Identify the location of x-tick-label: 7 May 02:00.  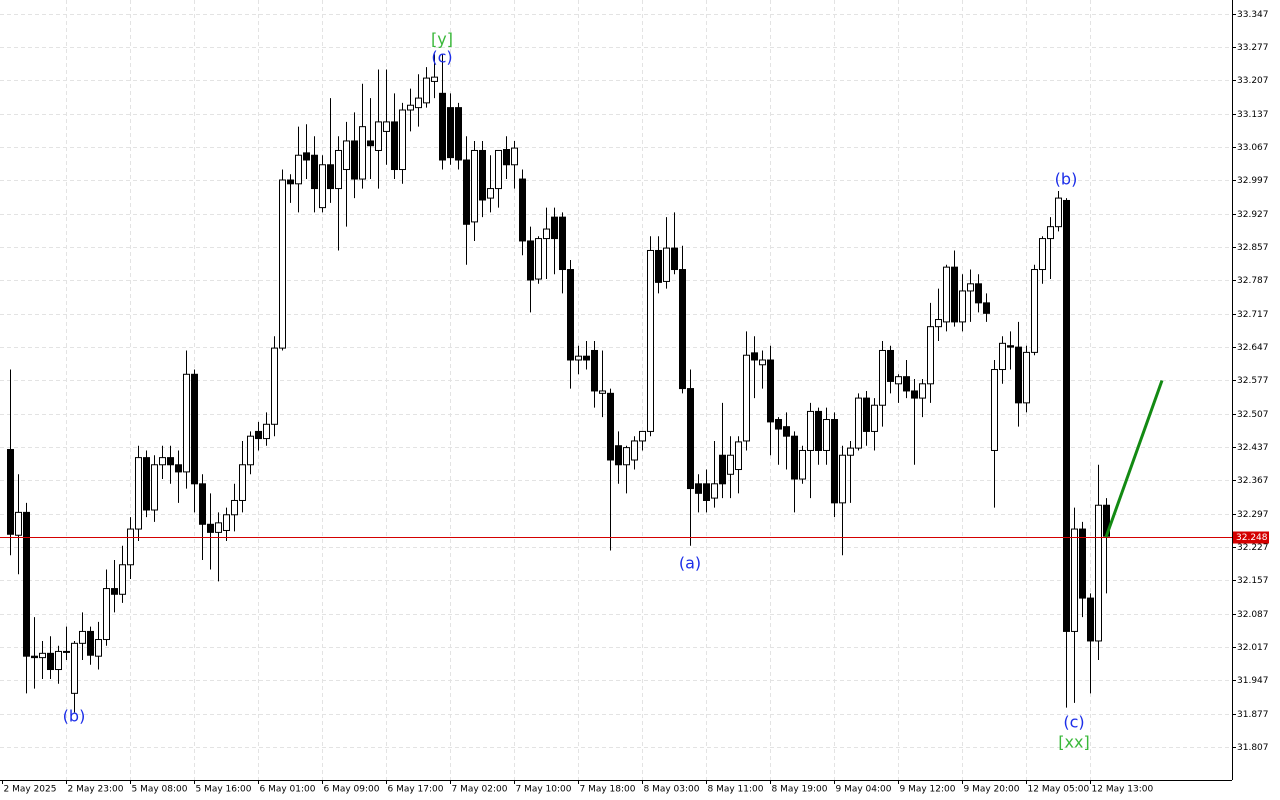
(480, 790).